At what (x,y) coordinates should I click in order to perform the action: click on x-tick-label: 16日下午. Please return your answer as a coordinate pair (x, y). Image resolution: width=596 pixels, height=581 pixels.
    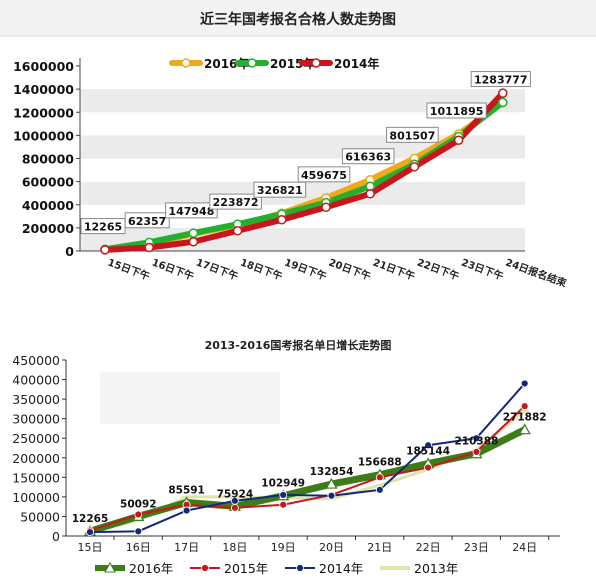
    Looking at the image, I should click on (173, 269).